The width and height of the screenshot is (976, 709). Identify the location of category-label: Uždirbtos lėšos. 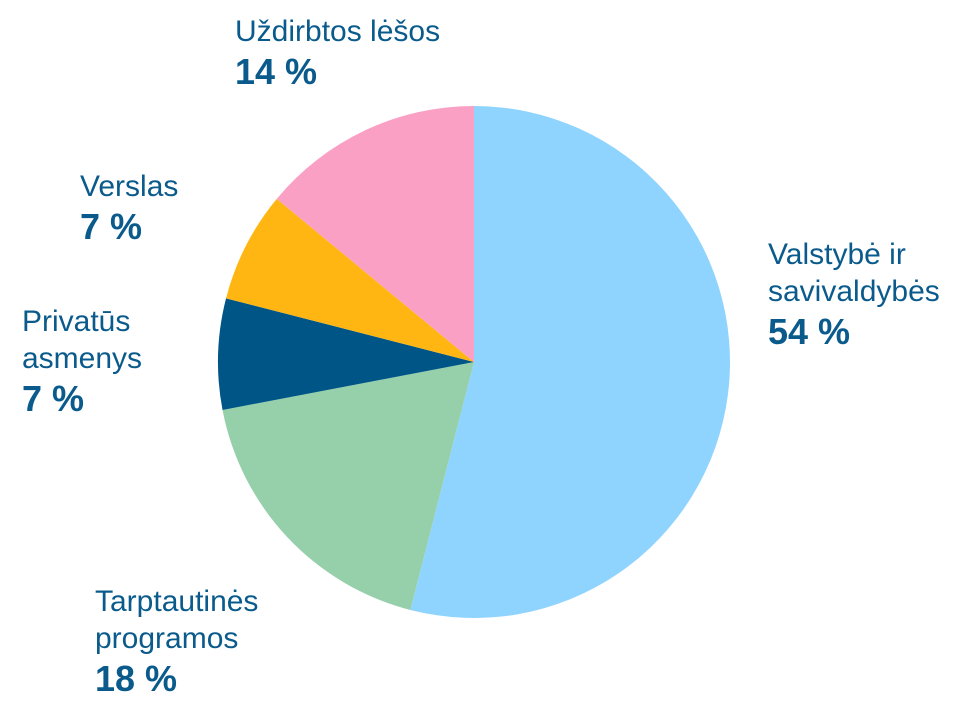
(338, 31).